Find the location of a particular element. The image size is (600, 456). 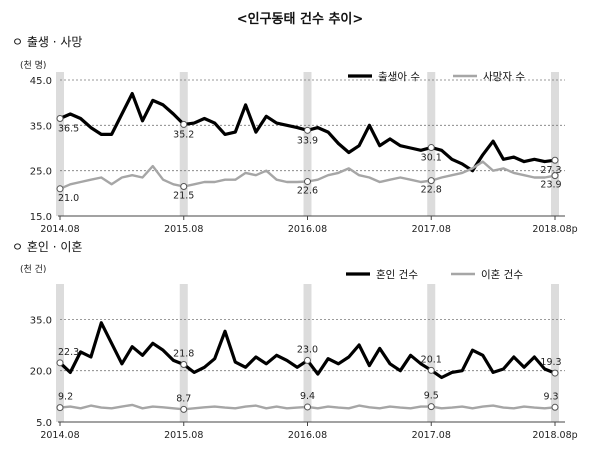

page-title: <인구동태 건수 추이> is located at coordinates (300, 19).